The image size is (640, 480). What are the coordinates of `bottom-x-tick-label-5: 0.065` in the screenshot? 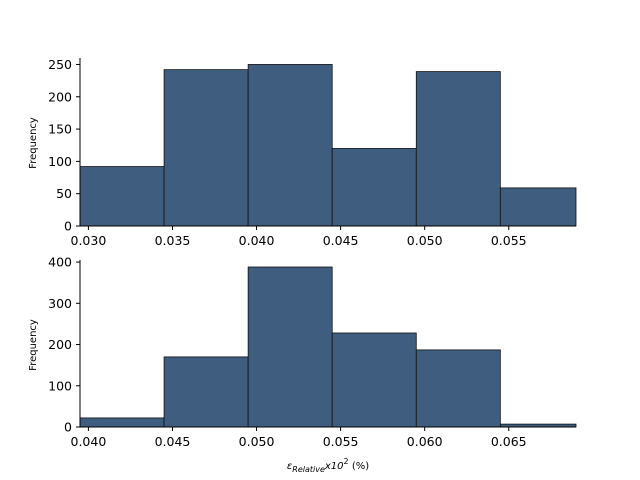 It's located at (509, 441).